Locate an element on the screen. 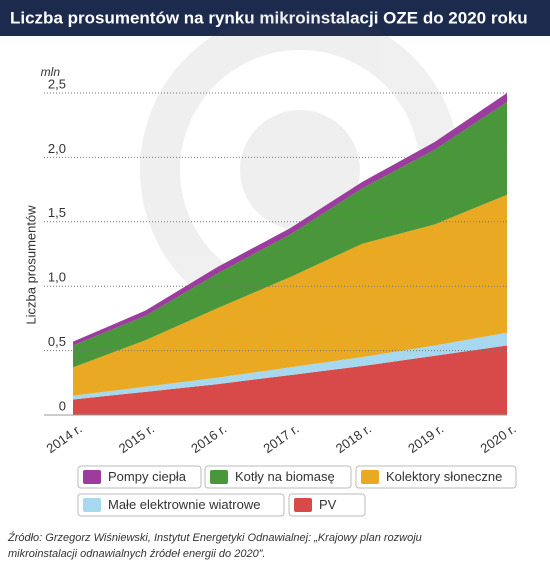 The height and width of the screenshot is (566, 550). x-tick-label: 2019 r. is located at coordinates (425, 438).